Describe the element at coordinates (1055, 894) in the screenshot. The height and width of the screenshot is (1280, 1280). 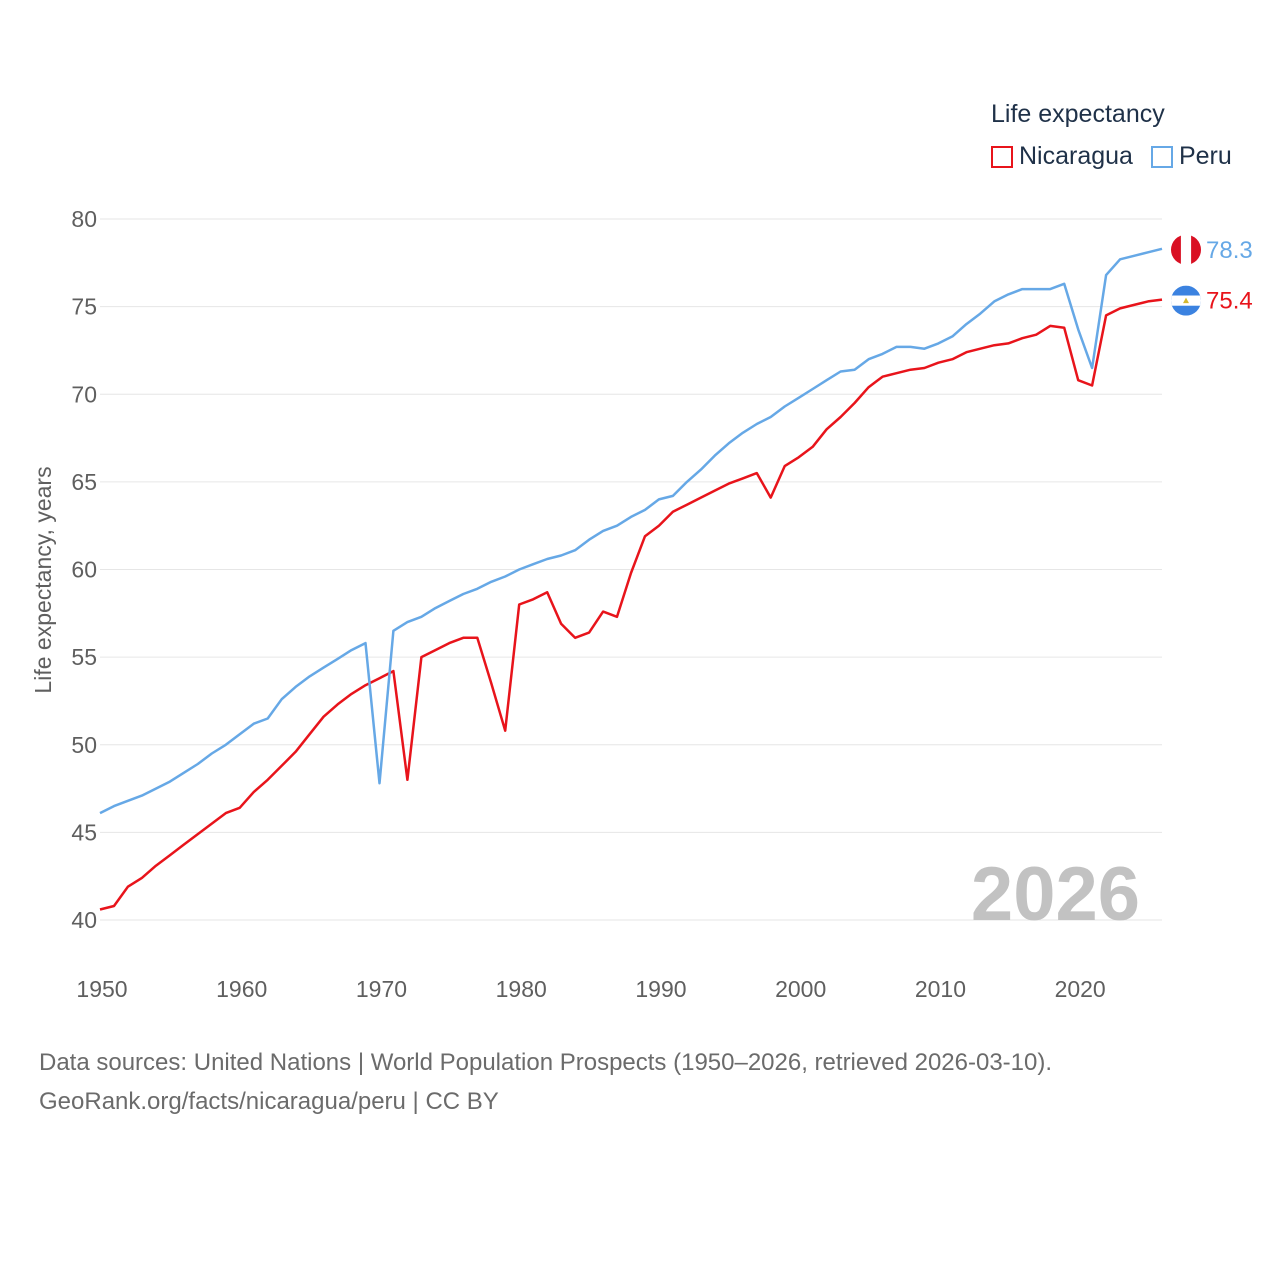
I see `year-label: 2026` at that location.